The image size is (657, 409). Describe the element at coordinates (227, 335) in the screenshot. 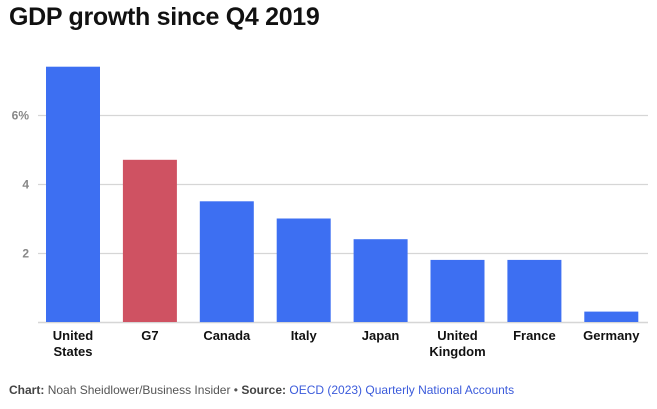

I see `x-tick-label: Canada` at that location.